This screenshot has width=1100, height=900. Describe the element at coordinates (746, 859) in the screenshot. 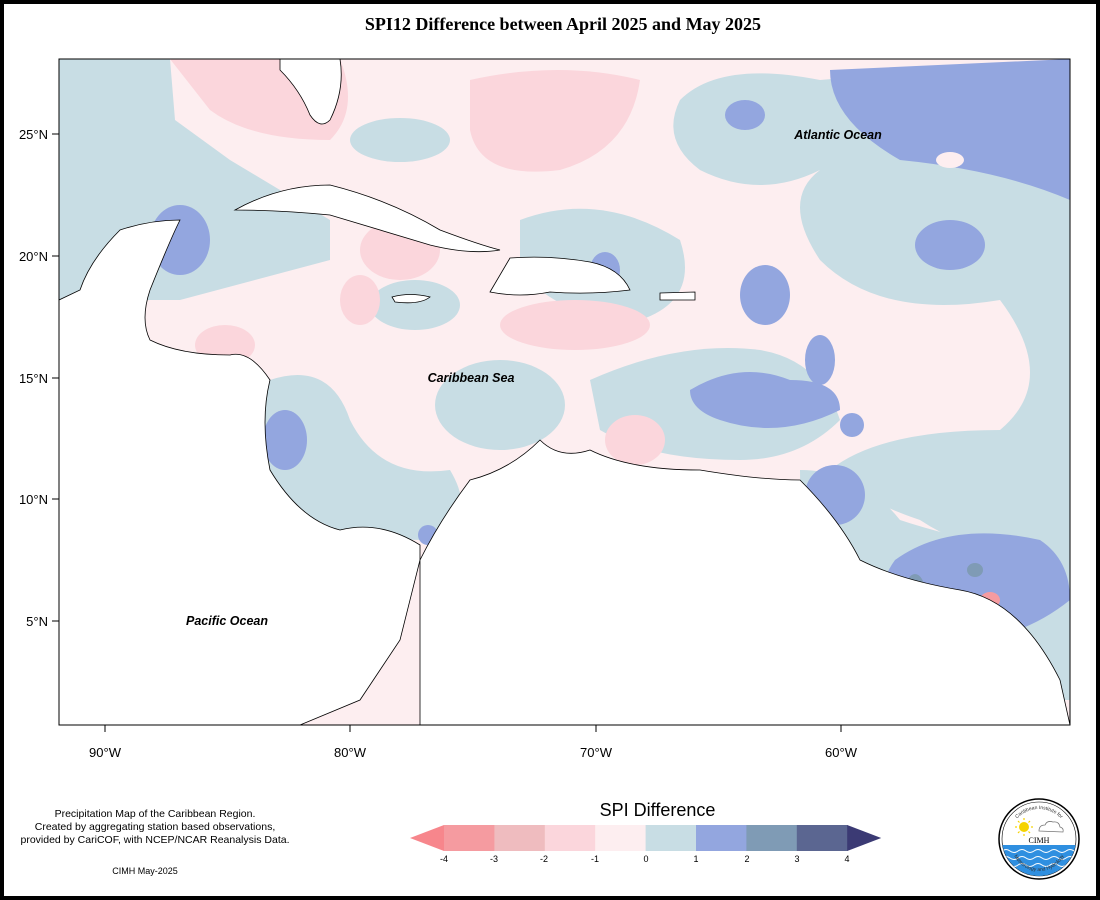

I see `legend-tick-label: 2` at that location.